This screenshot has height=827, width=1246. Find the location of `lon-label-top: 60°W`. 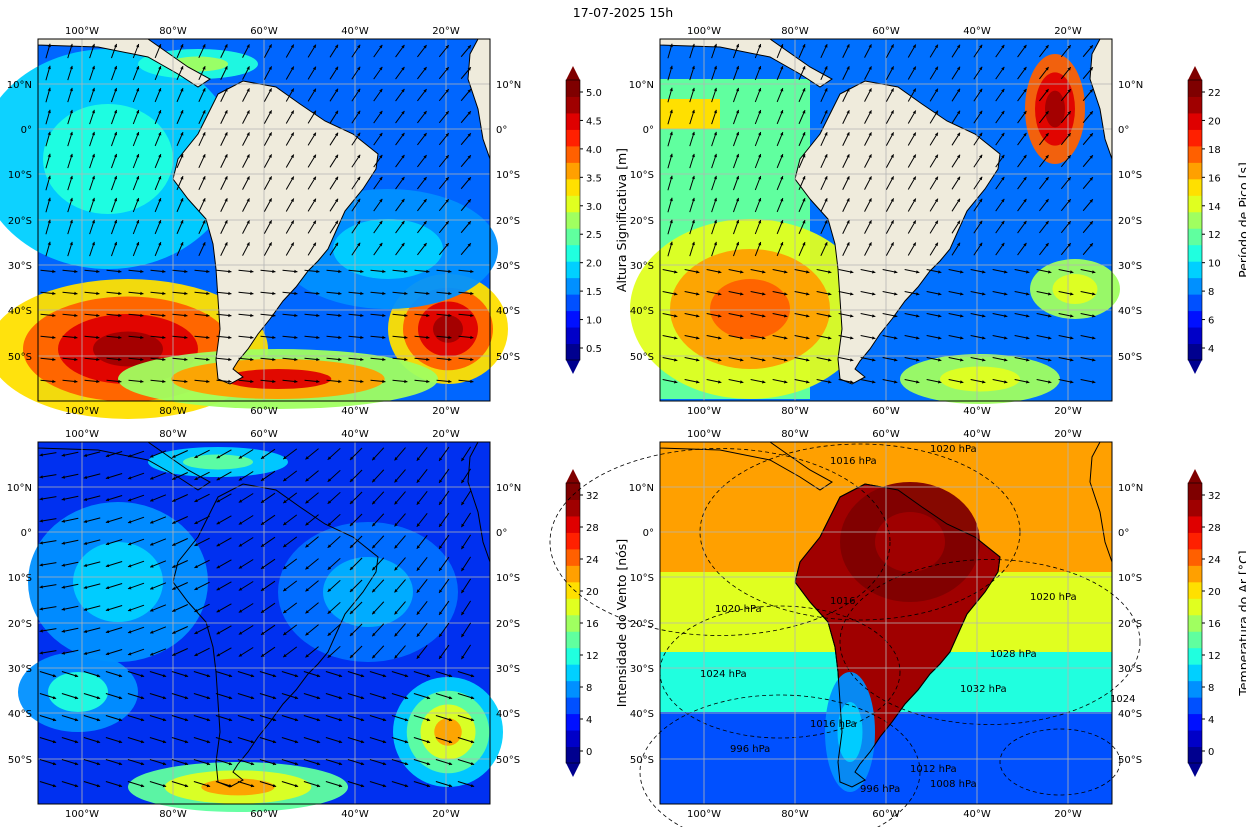

lon-label-top: 60°W is located at coordinates (886, 31).